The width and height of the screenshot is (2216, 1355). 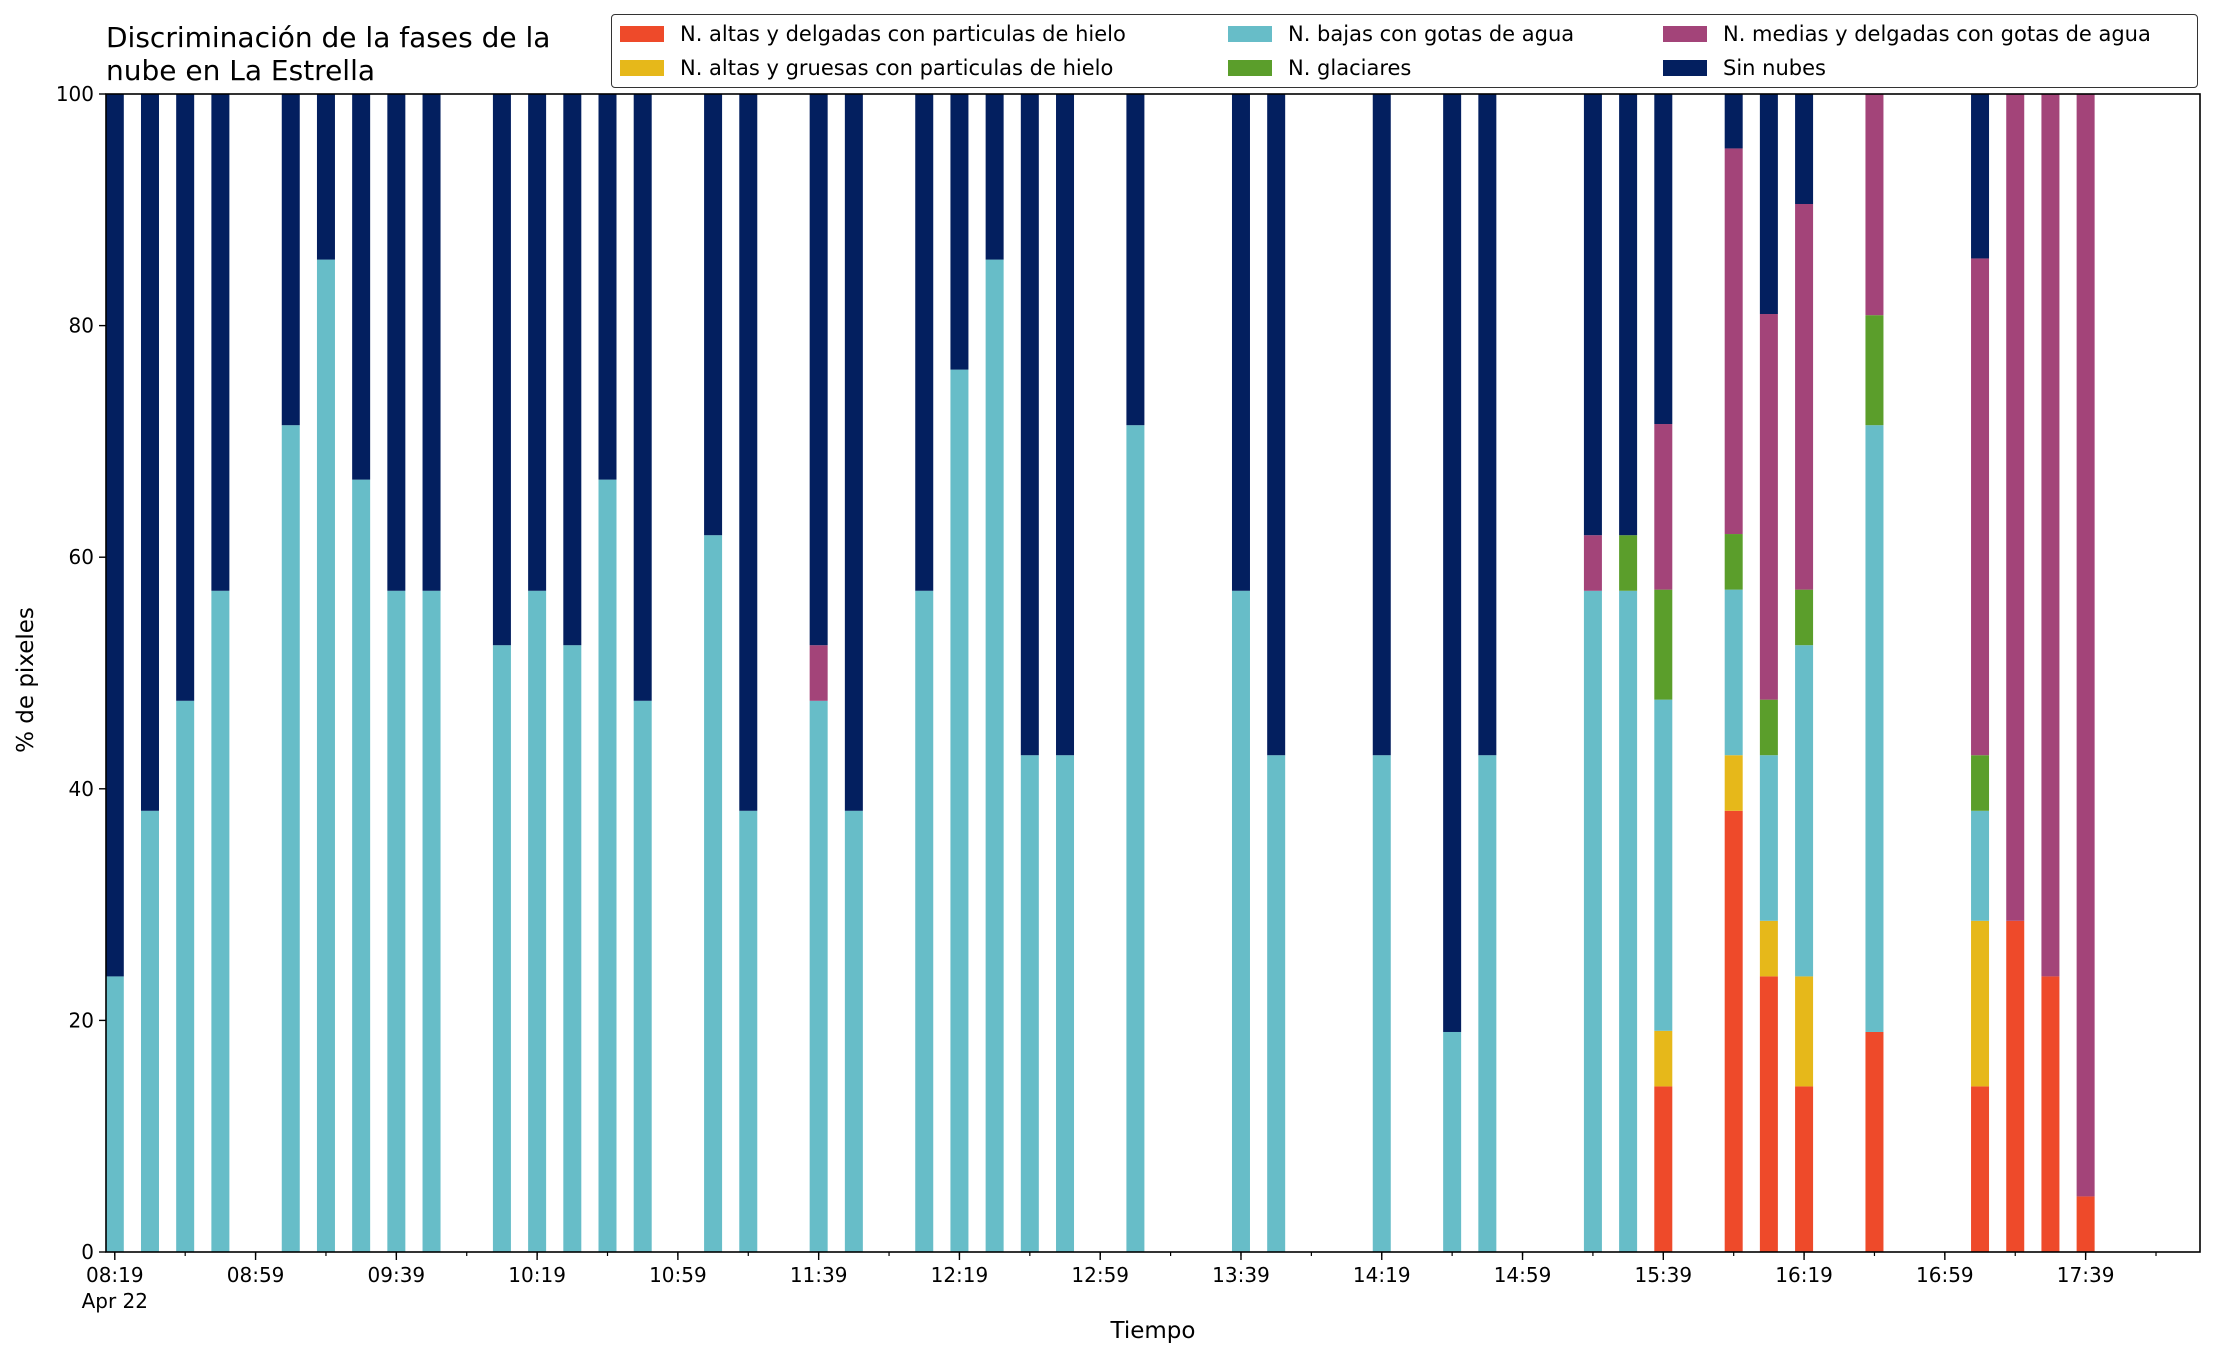 What do you see at coordinates (26, 680) in the screenshot?
I see `y-axis-label: % de pixeles` at bounding box center [26, 680].